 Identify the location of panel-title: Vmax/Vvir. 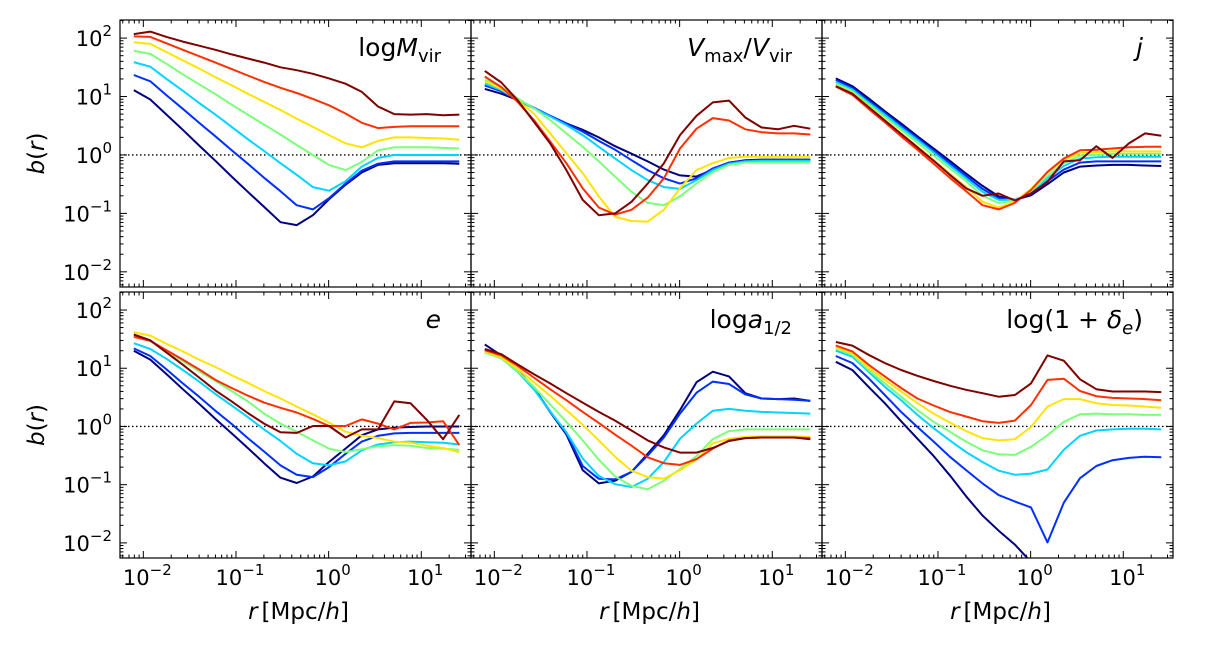
(740, 50).